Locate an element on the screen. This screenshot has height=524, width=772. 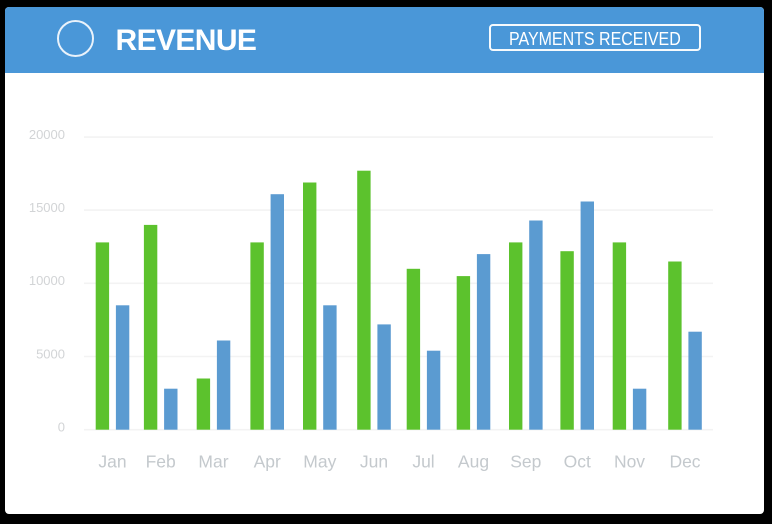
svg-text: May is located at coordinates (319, 461).